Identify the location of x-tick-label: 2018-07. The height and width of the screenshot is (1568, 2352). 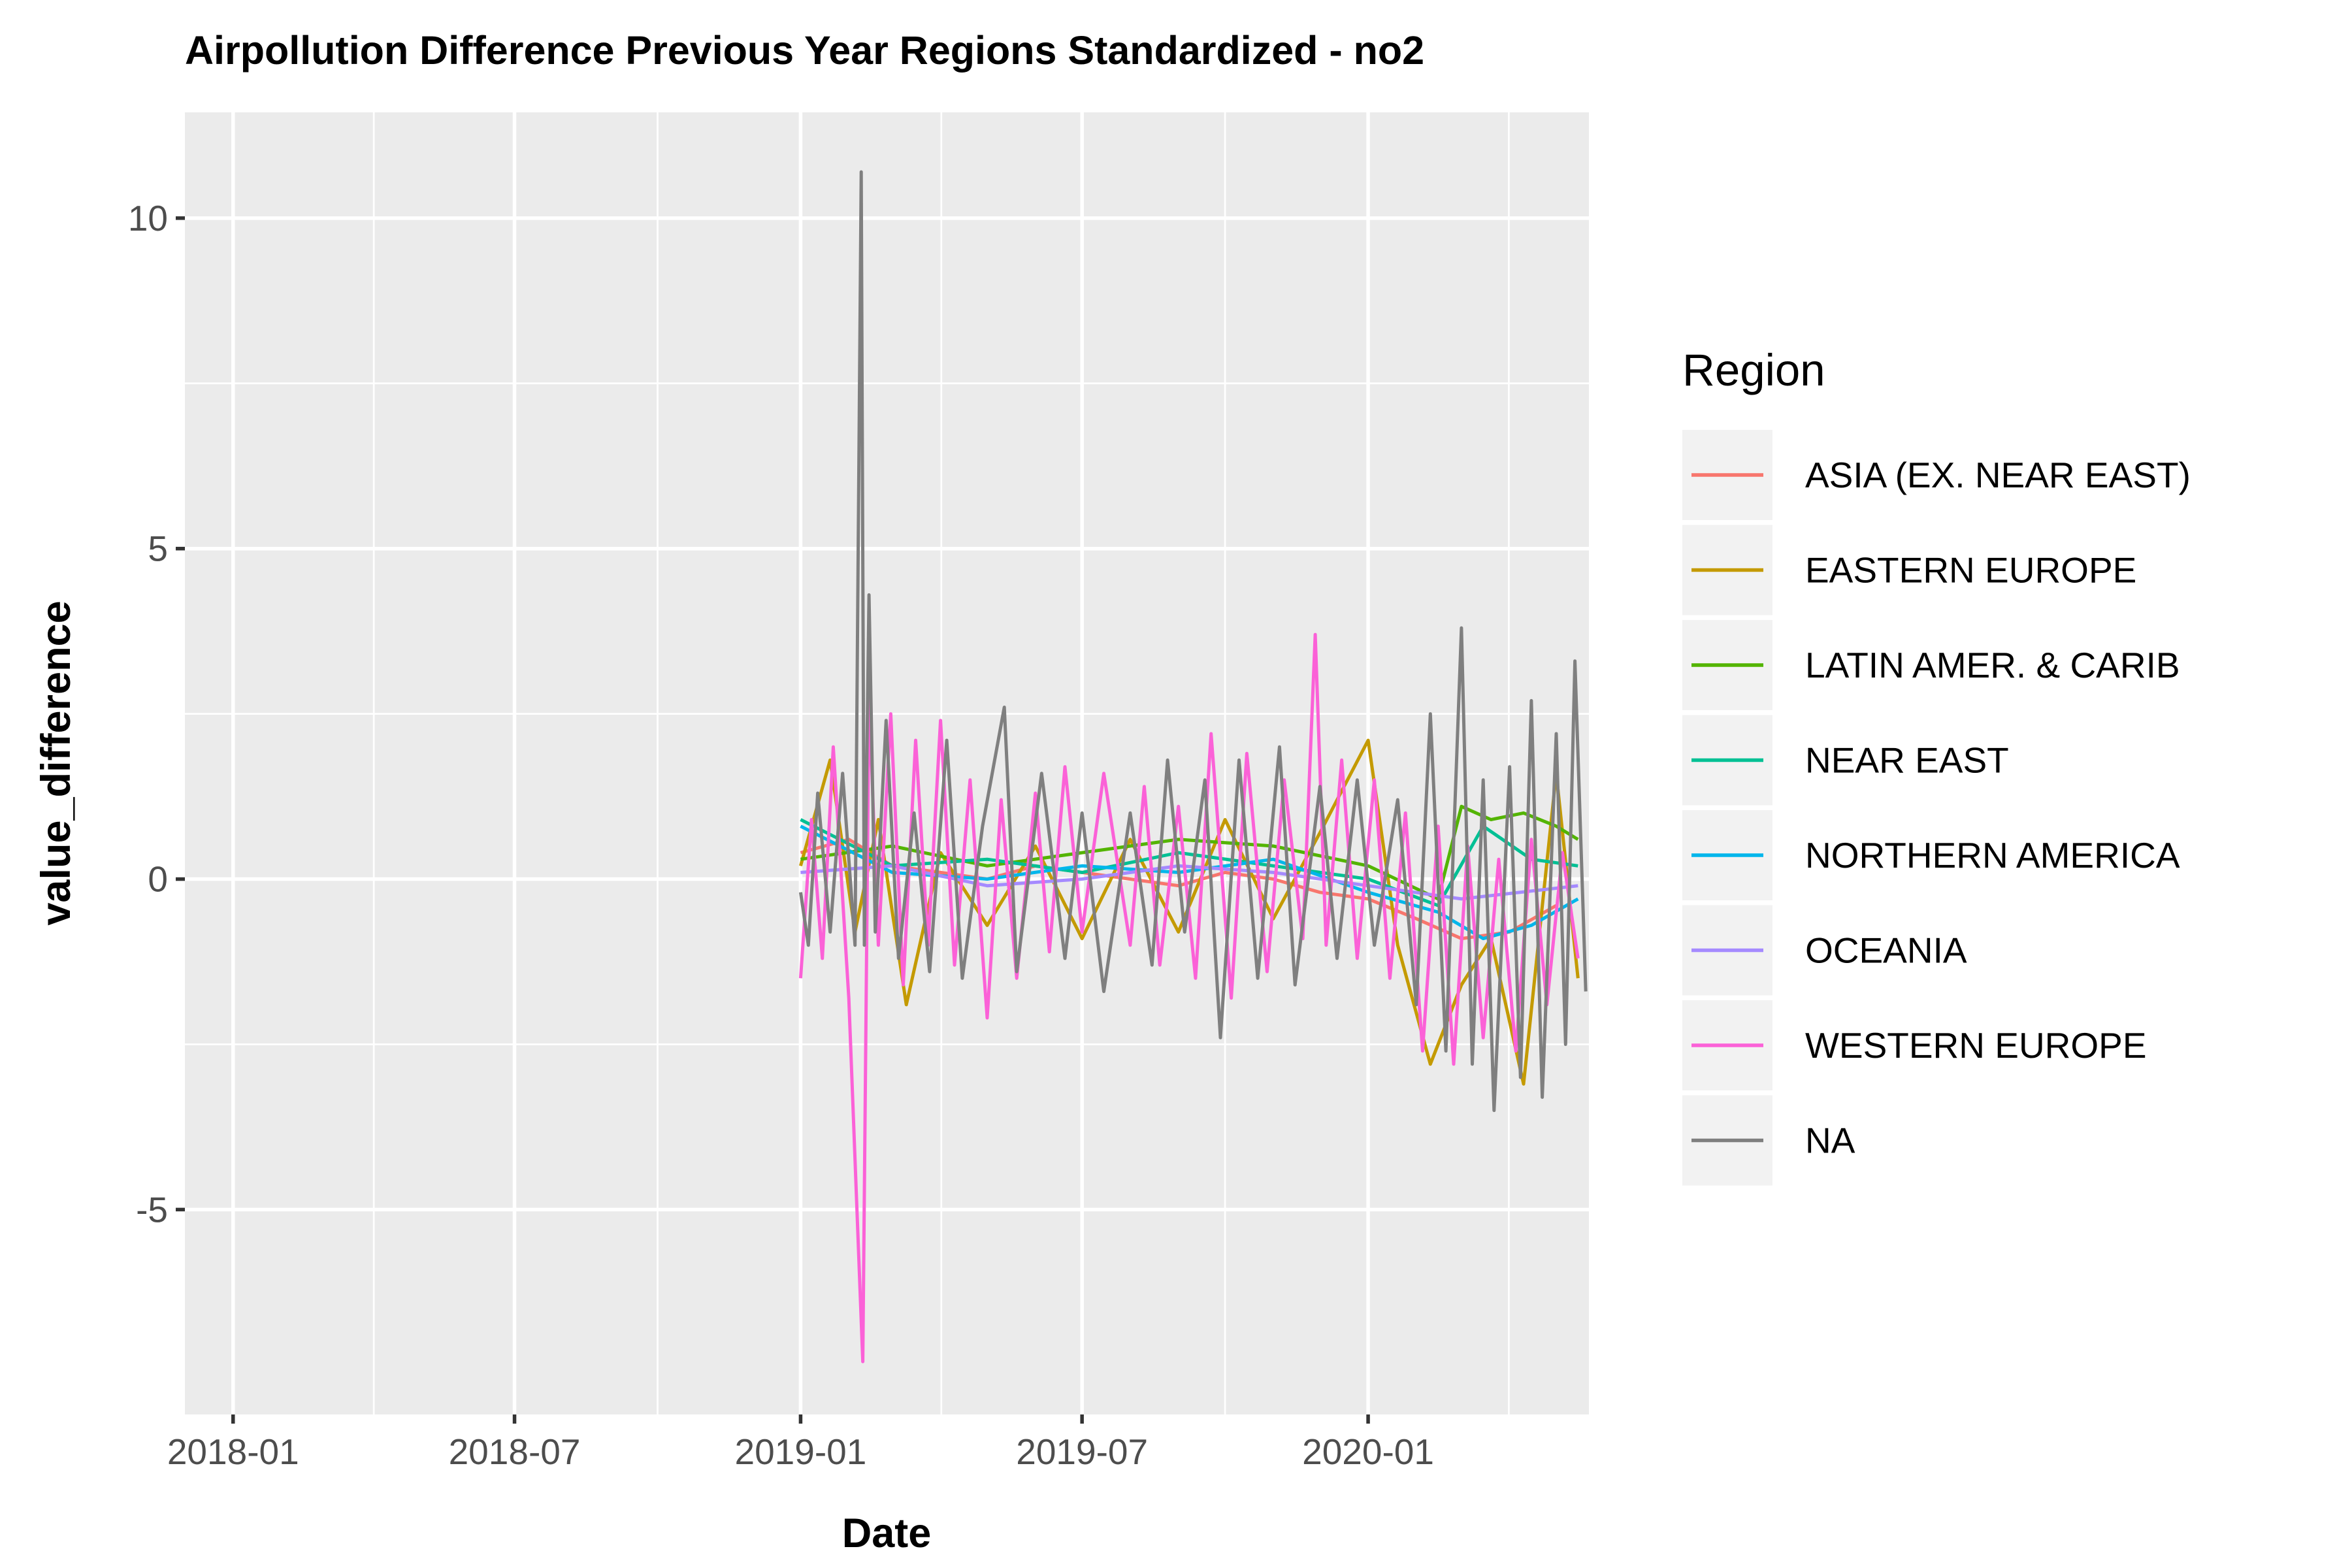
(515, 1451).